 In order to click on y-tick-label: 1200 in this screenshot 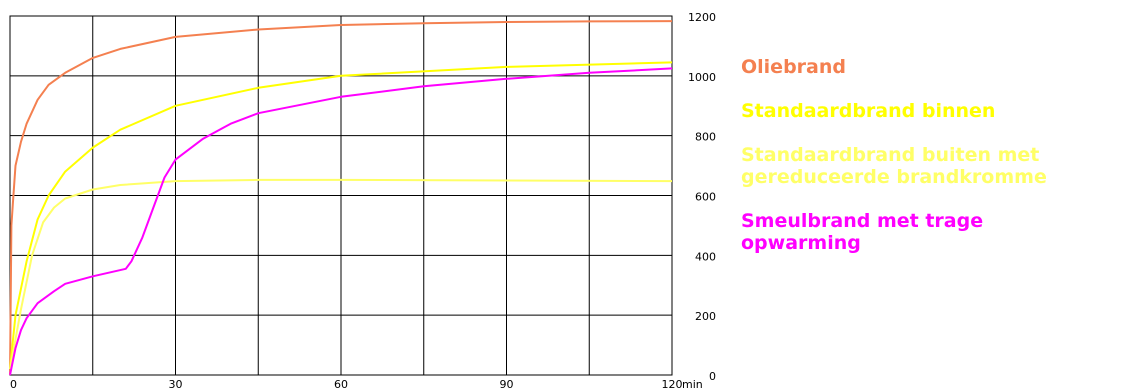, I will do `click(702, 17)`.